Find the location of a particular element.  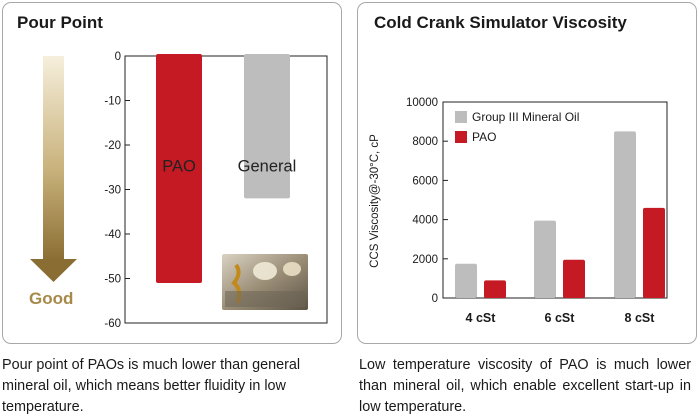

bar-label-pao: PAO is located at coordinates (179, 167).